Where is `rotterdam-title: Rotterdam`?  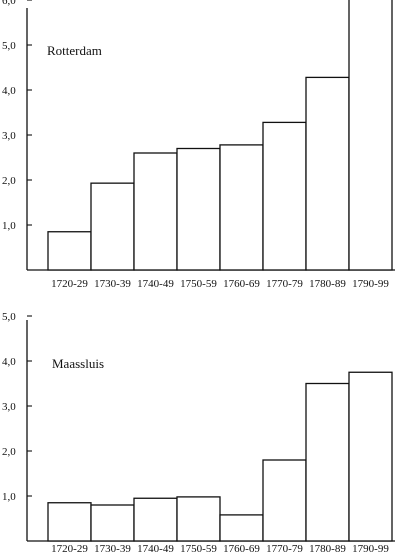
rotterdam-title: Rotterdam is located at coordinates (74, 50).